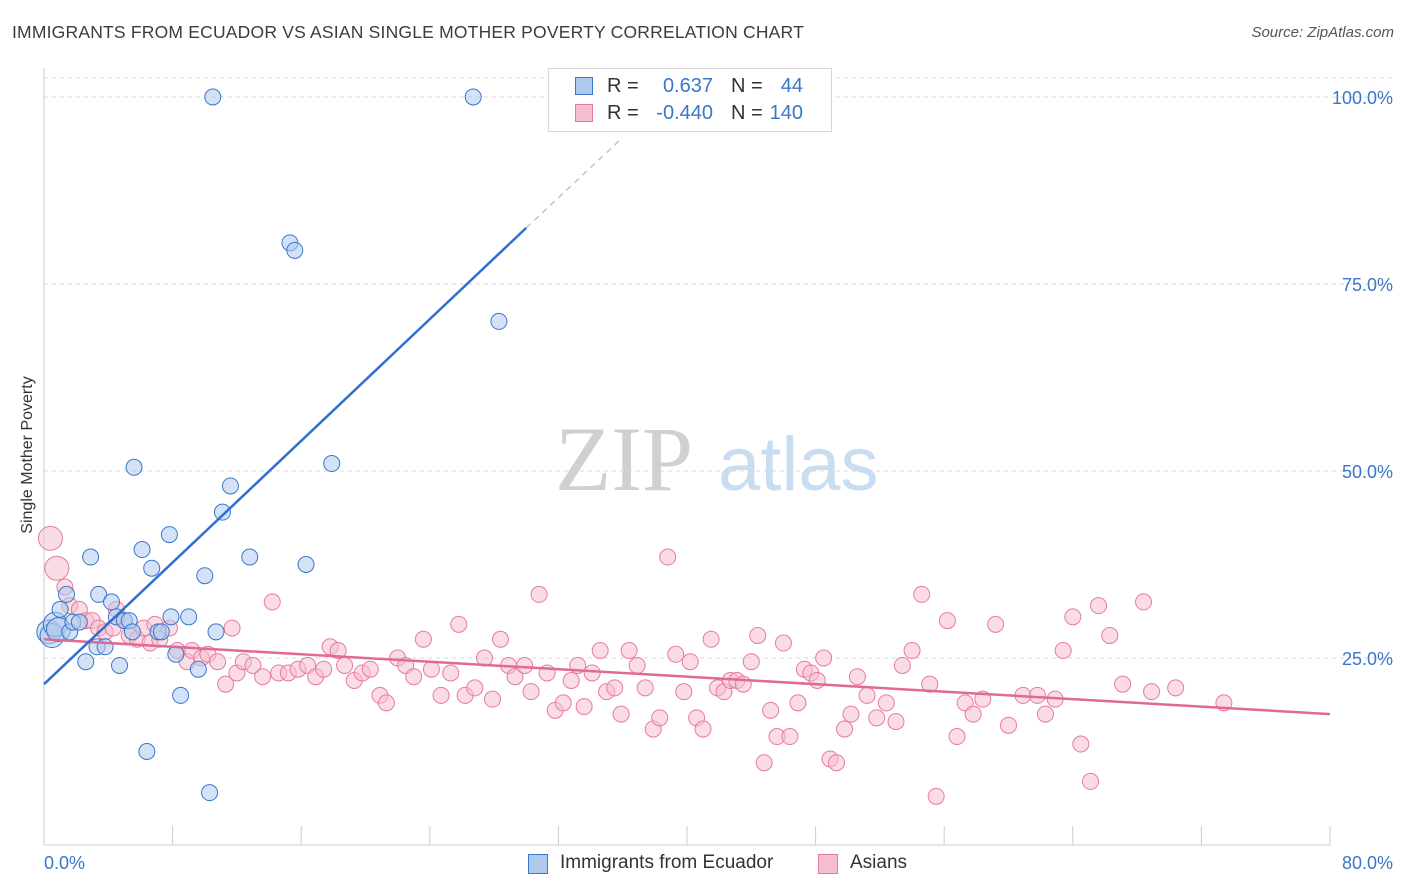  I want to click on legend-n-label: N =, so click(747, 86).